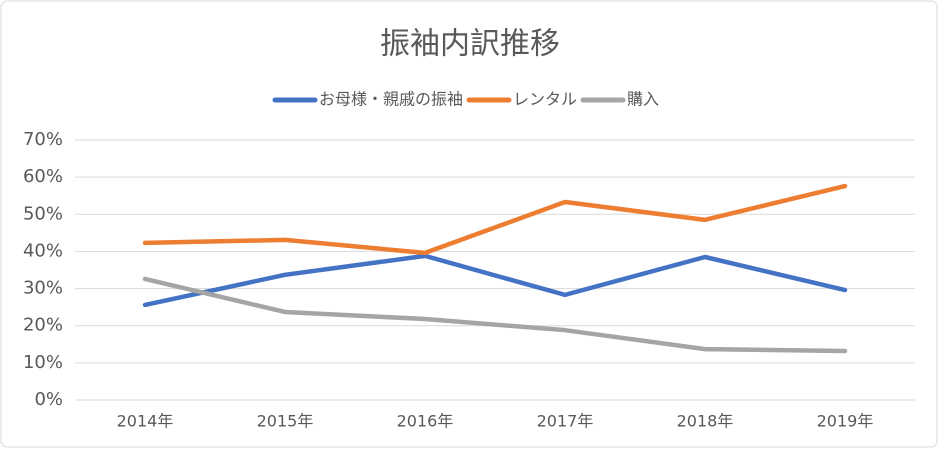 The width and height of the screenshot is (939, 449). I want to click on y-tick-label: 60%, so click(43, 176).